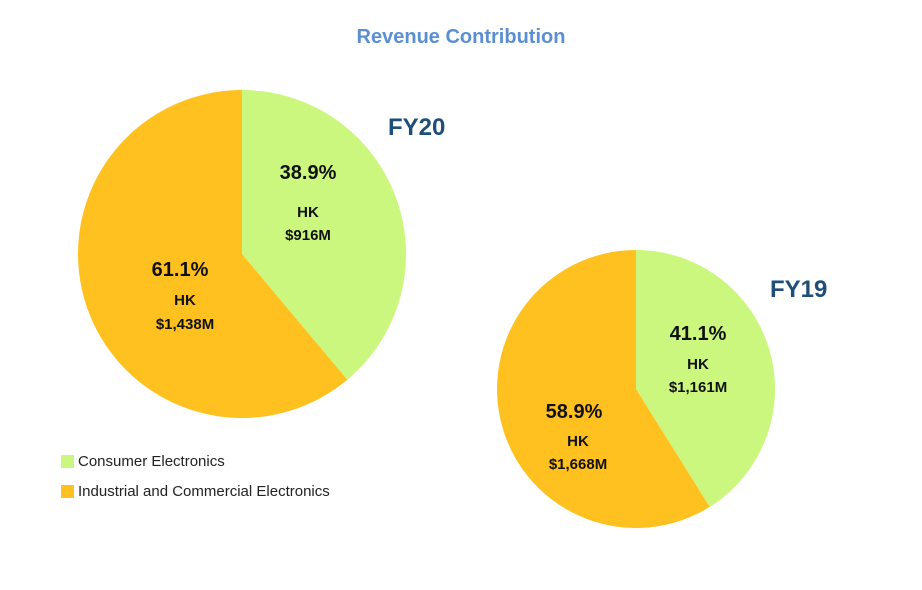 Image resolution: width=922 pixels, height=590 pixels. I want to click on fy19-consumer-hk-label: HK, so click(698, 364).